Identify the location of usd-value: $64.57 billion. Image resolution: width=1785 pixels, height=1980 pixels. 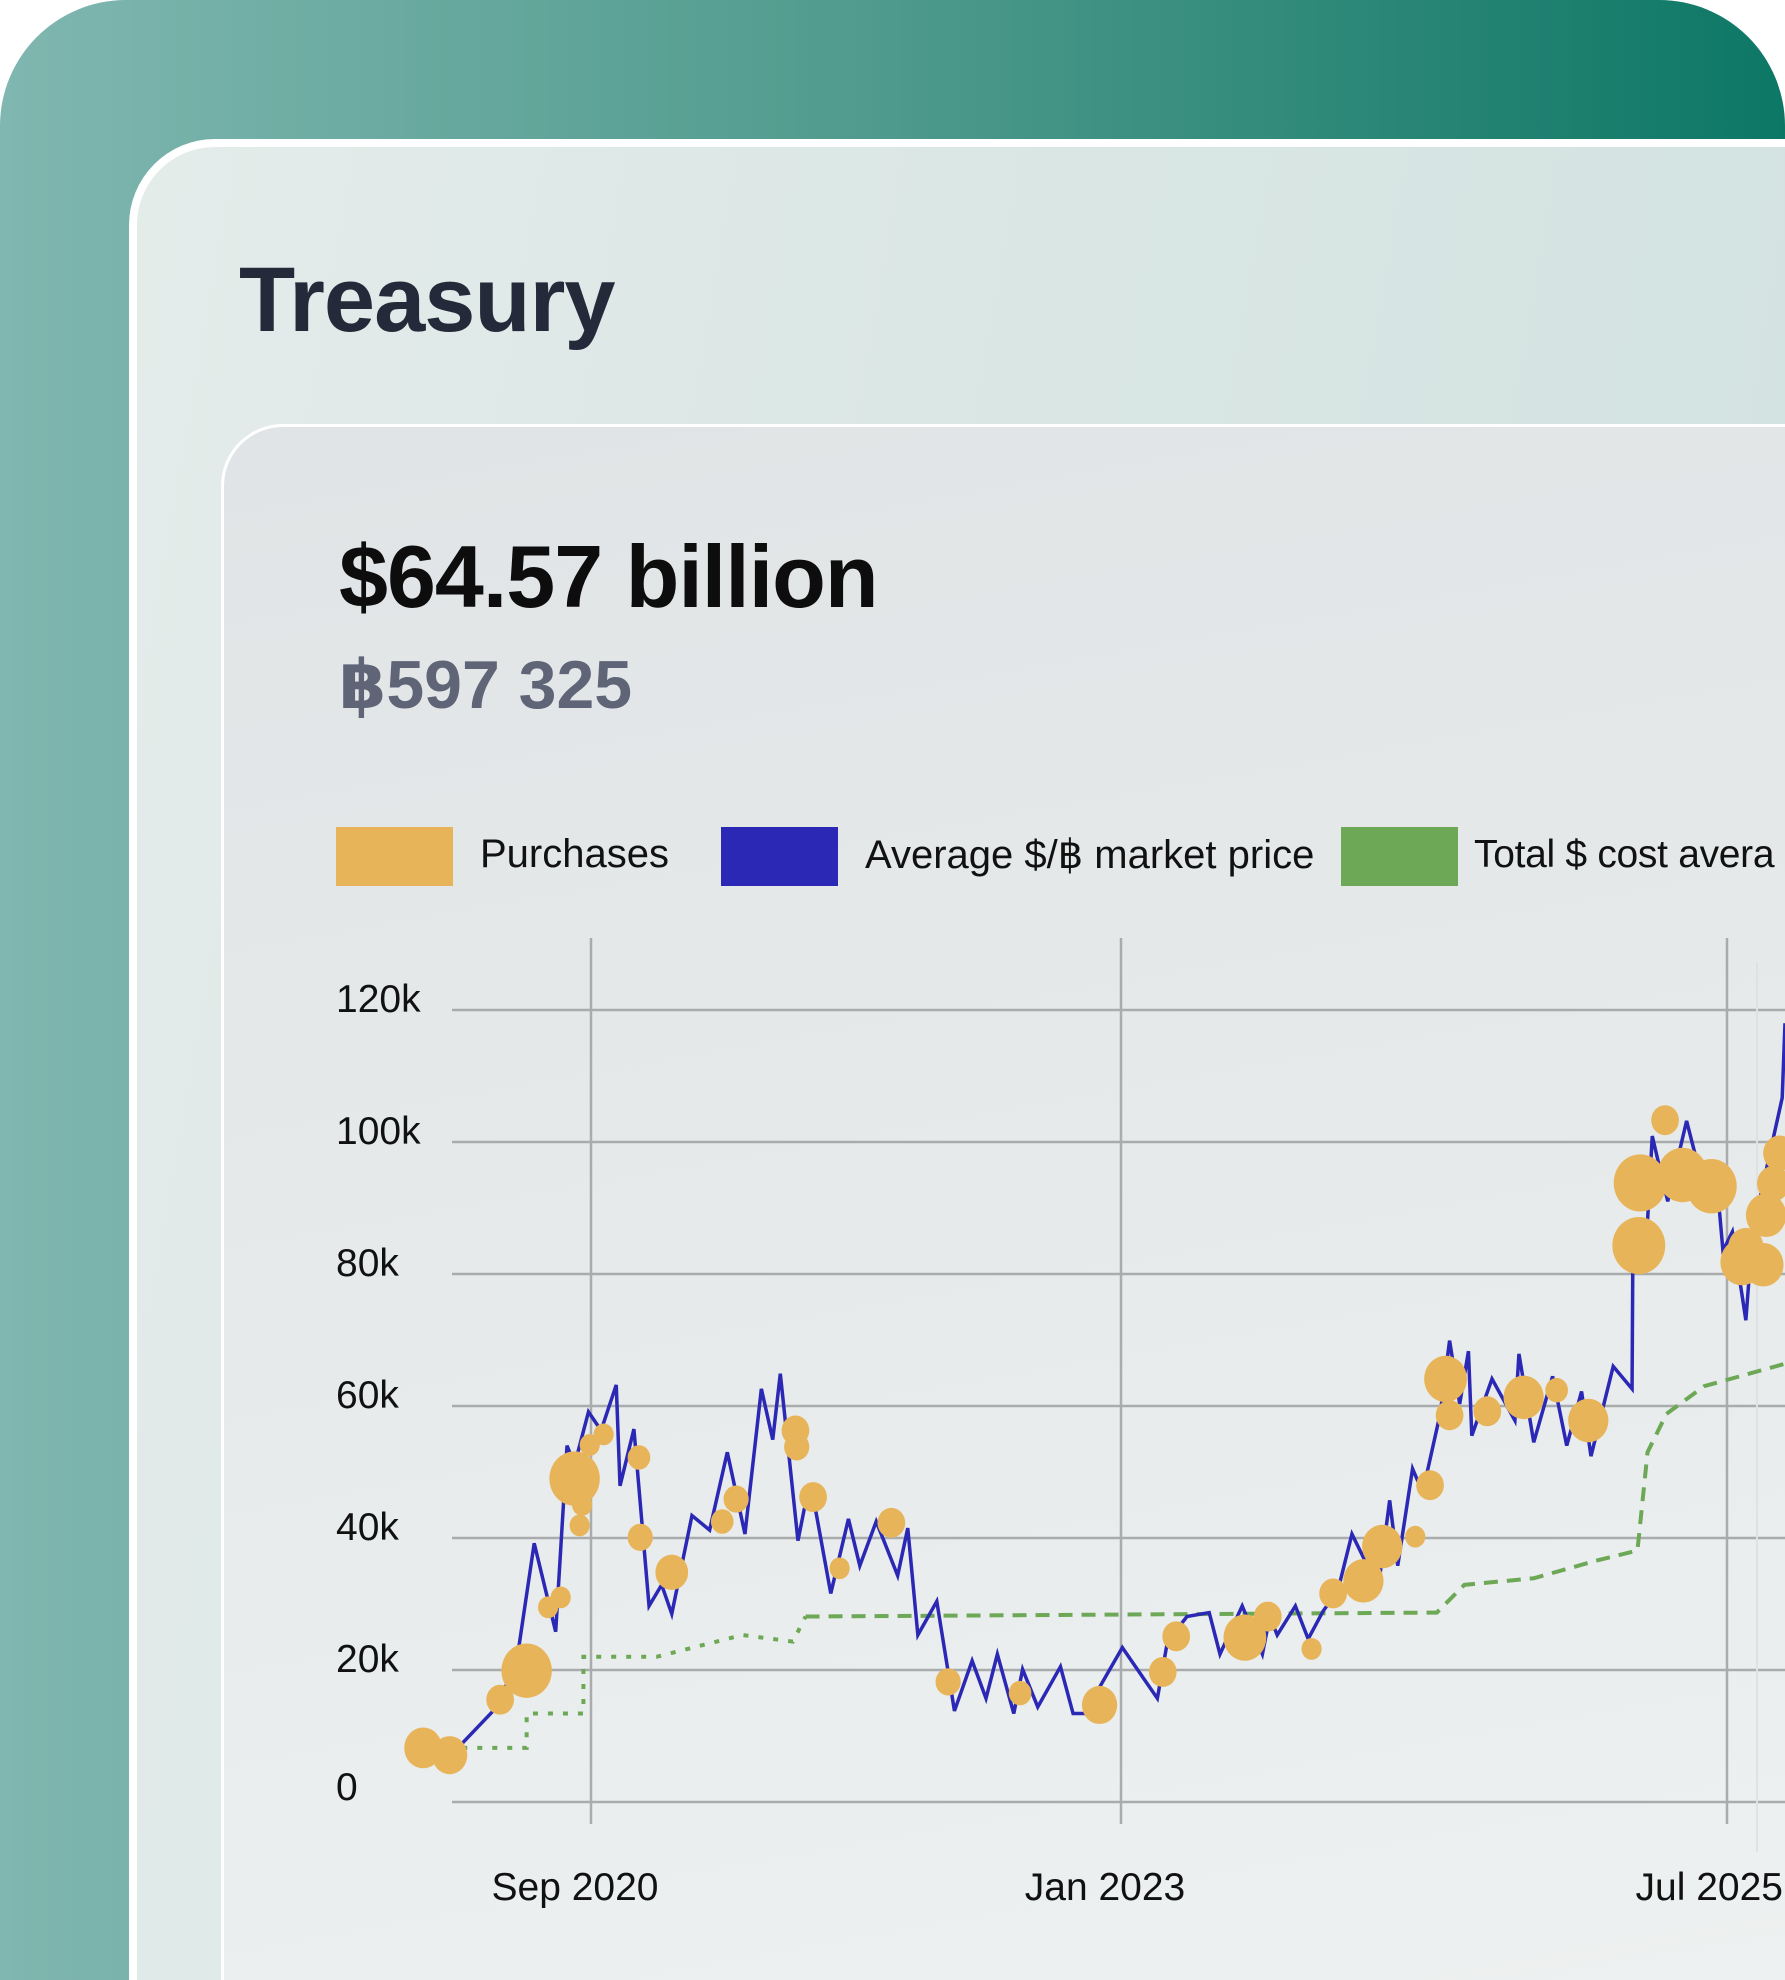
(609, 576).